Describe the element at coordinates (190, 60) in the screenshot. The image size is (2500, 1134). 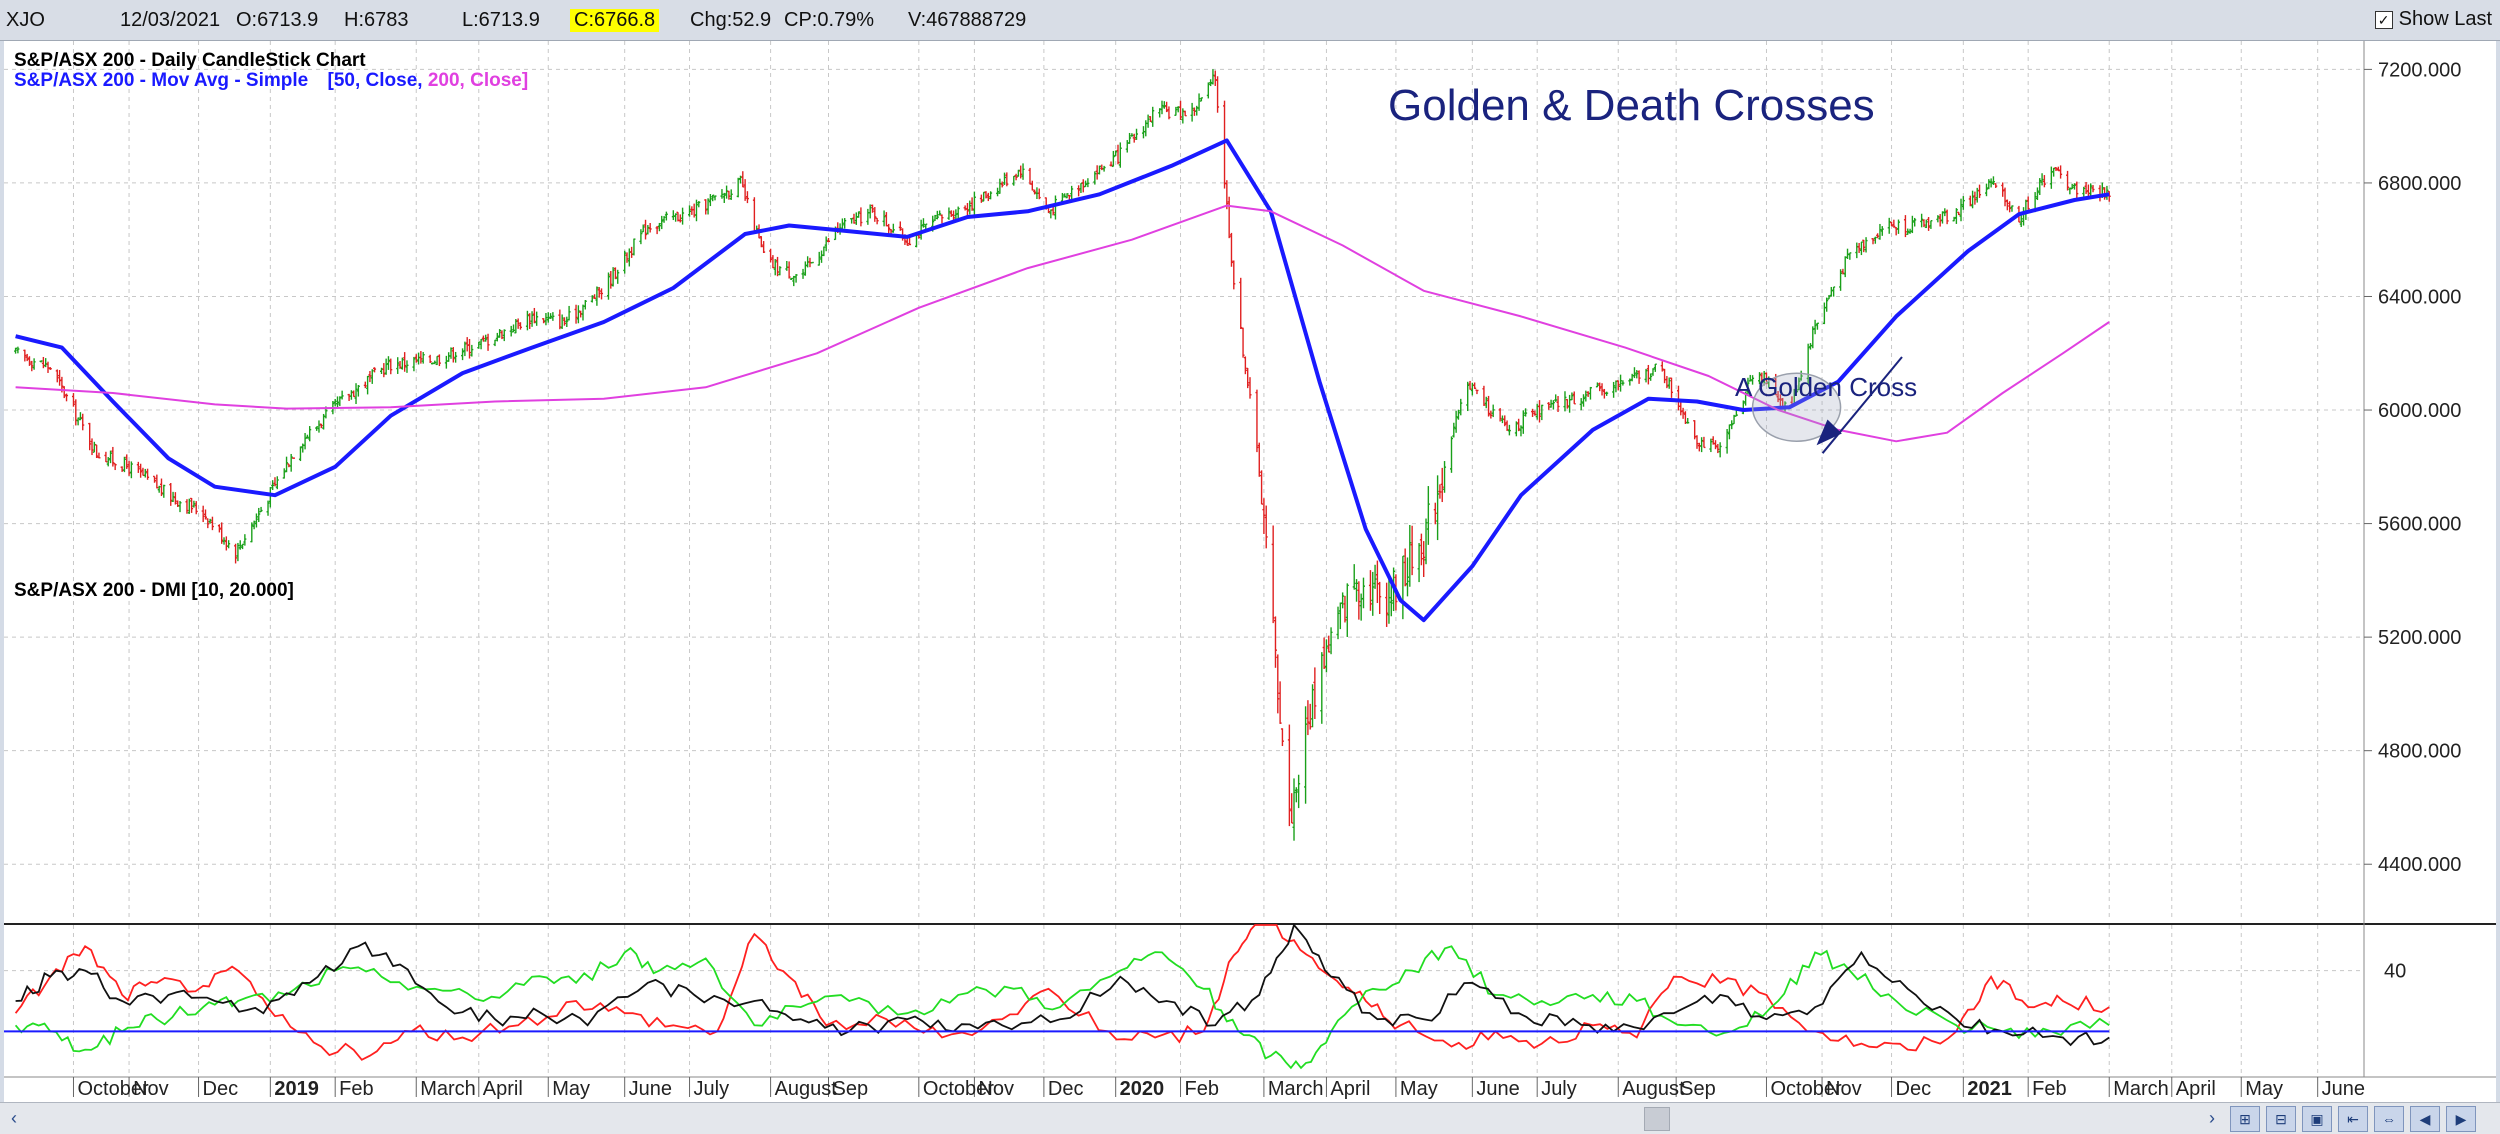
I see `chart-title: S&P/ASX 200 - Daily CandleStick Chart` at that location.